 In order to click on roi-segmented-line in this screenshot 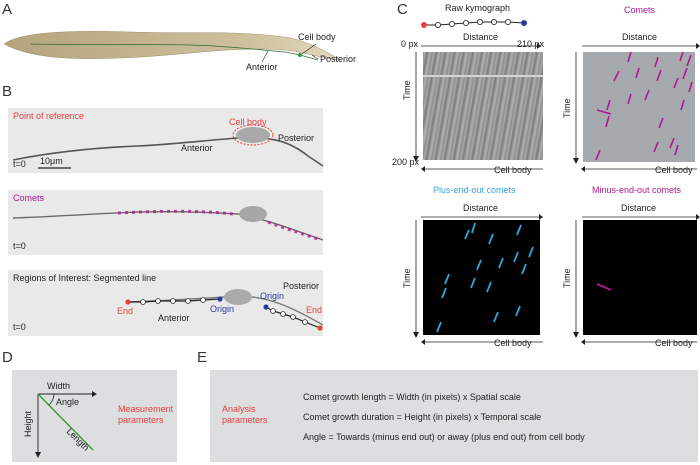, I will do `click(224, 310)`.